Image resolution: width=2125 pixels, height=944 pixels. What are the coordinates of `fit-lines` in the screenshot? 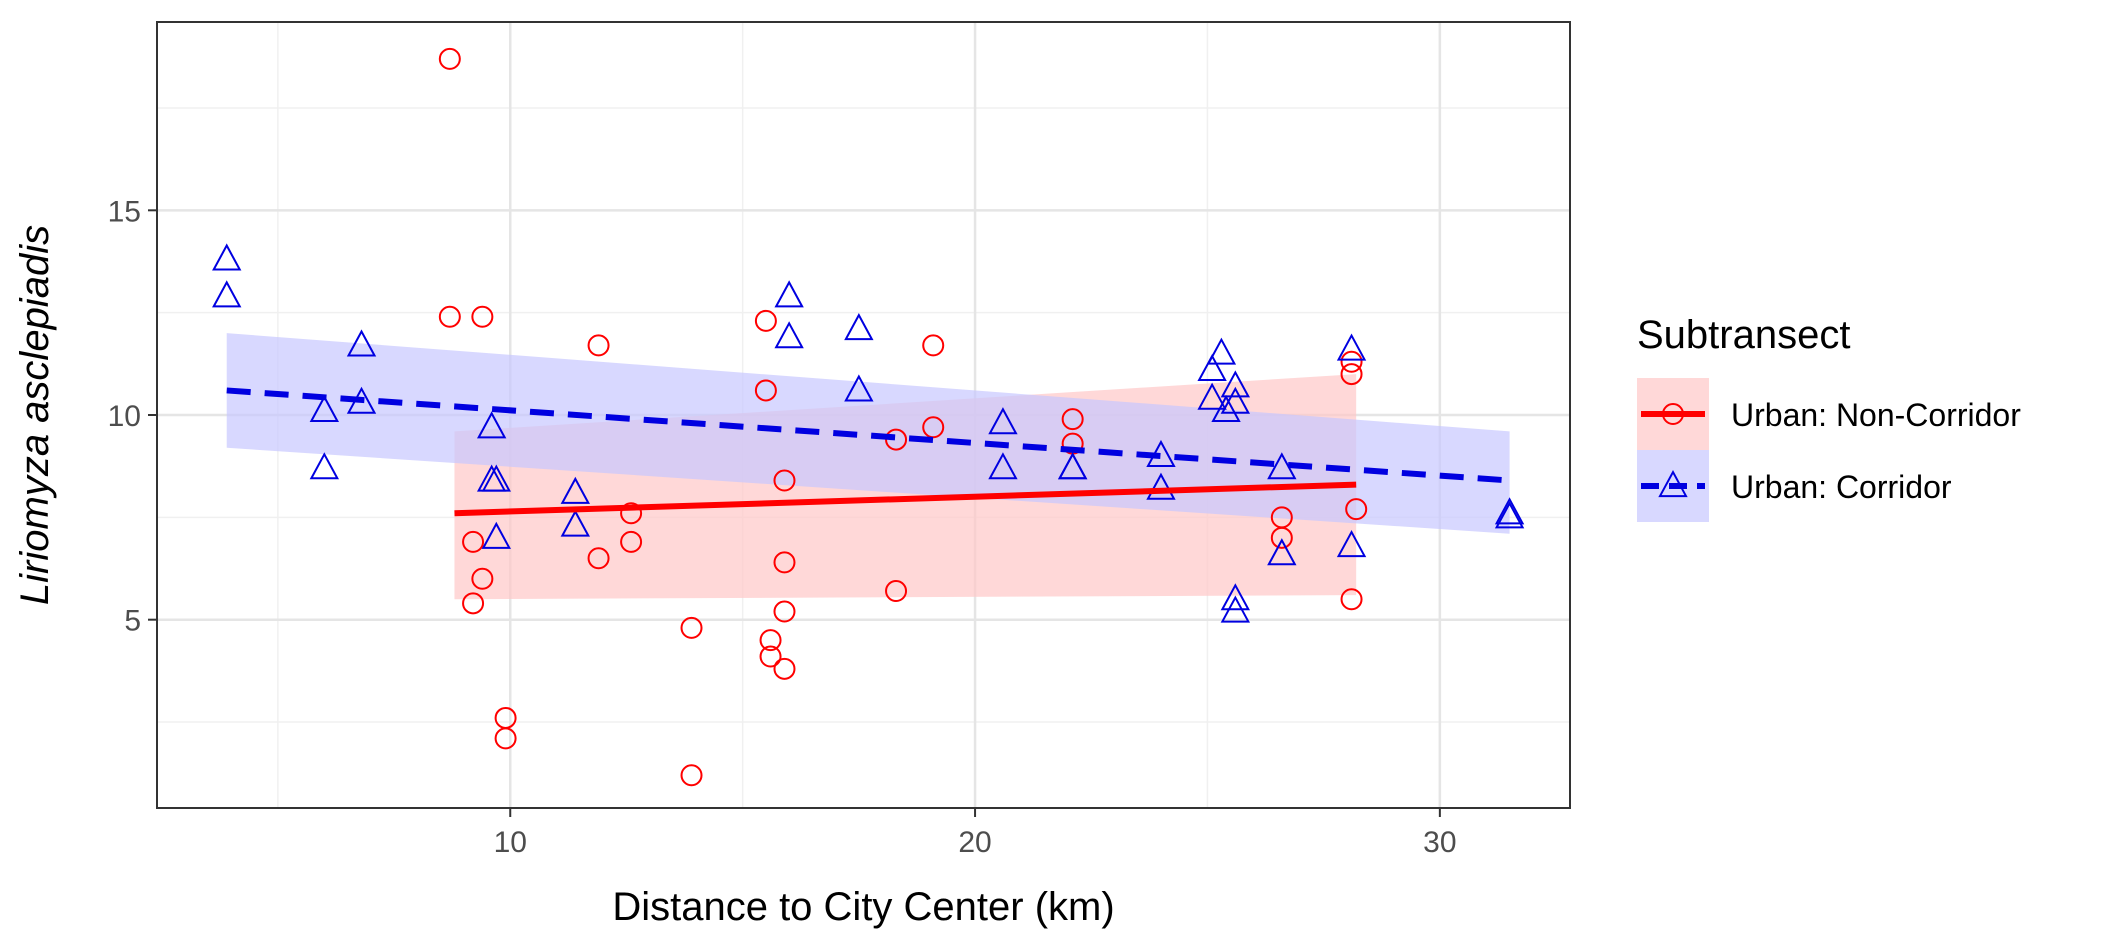 It's located at (868, 452).